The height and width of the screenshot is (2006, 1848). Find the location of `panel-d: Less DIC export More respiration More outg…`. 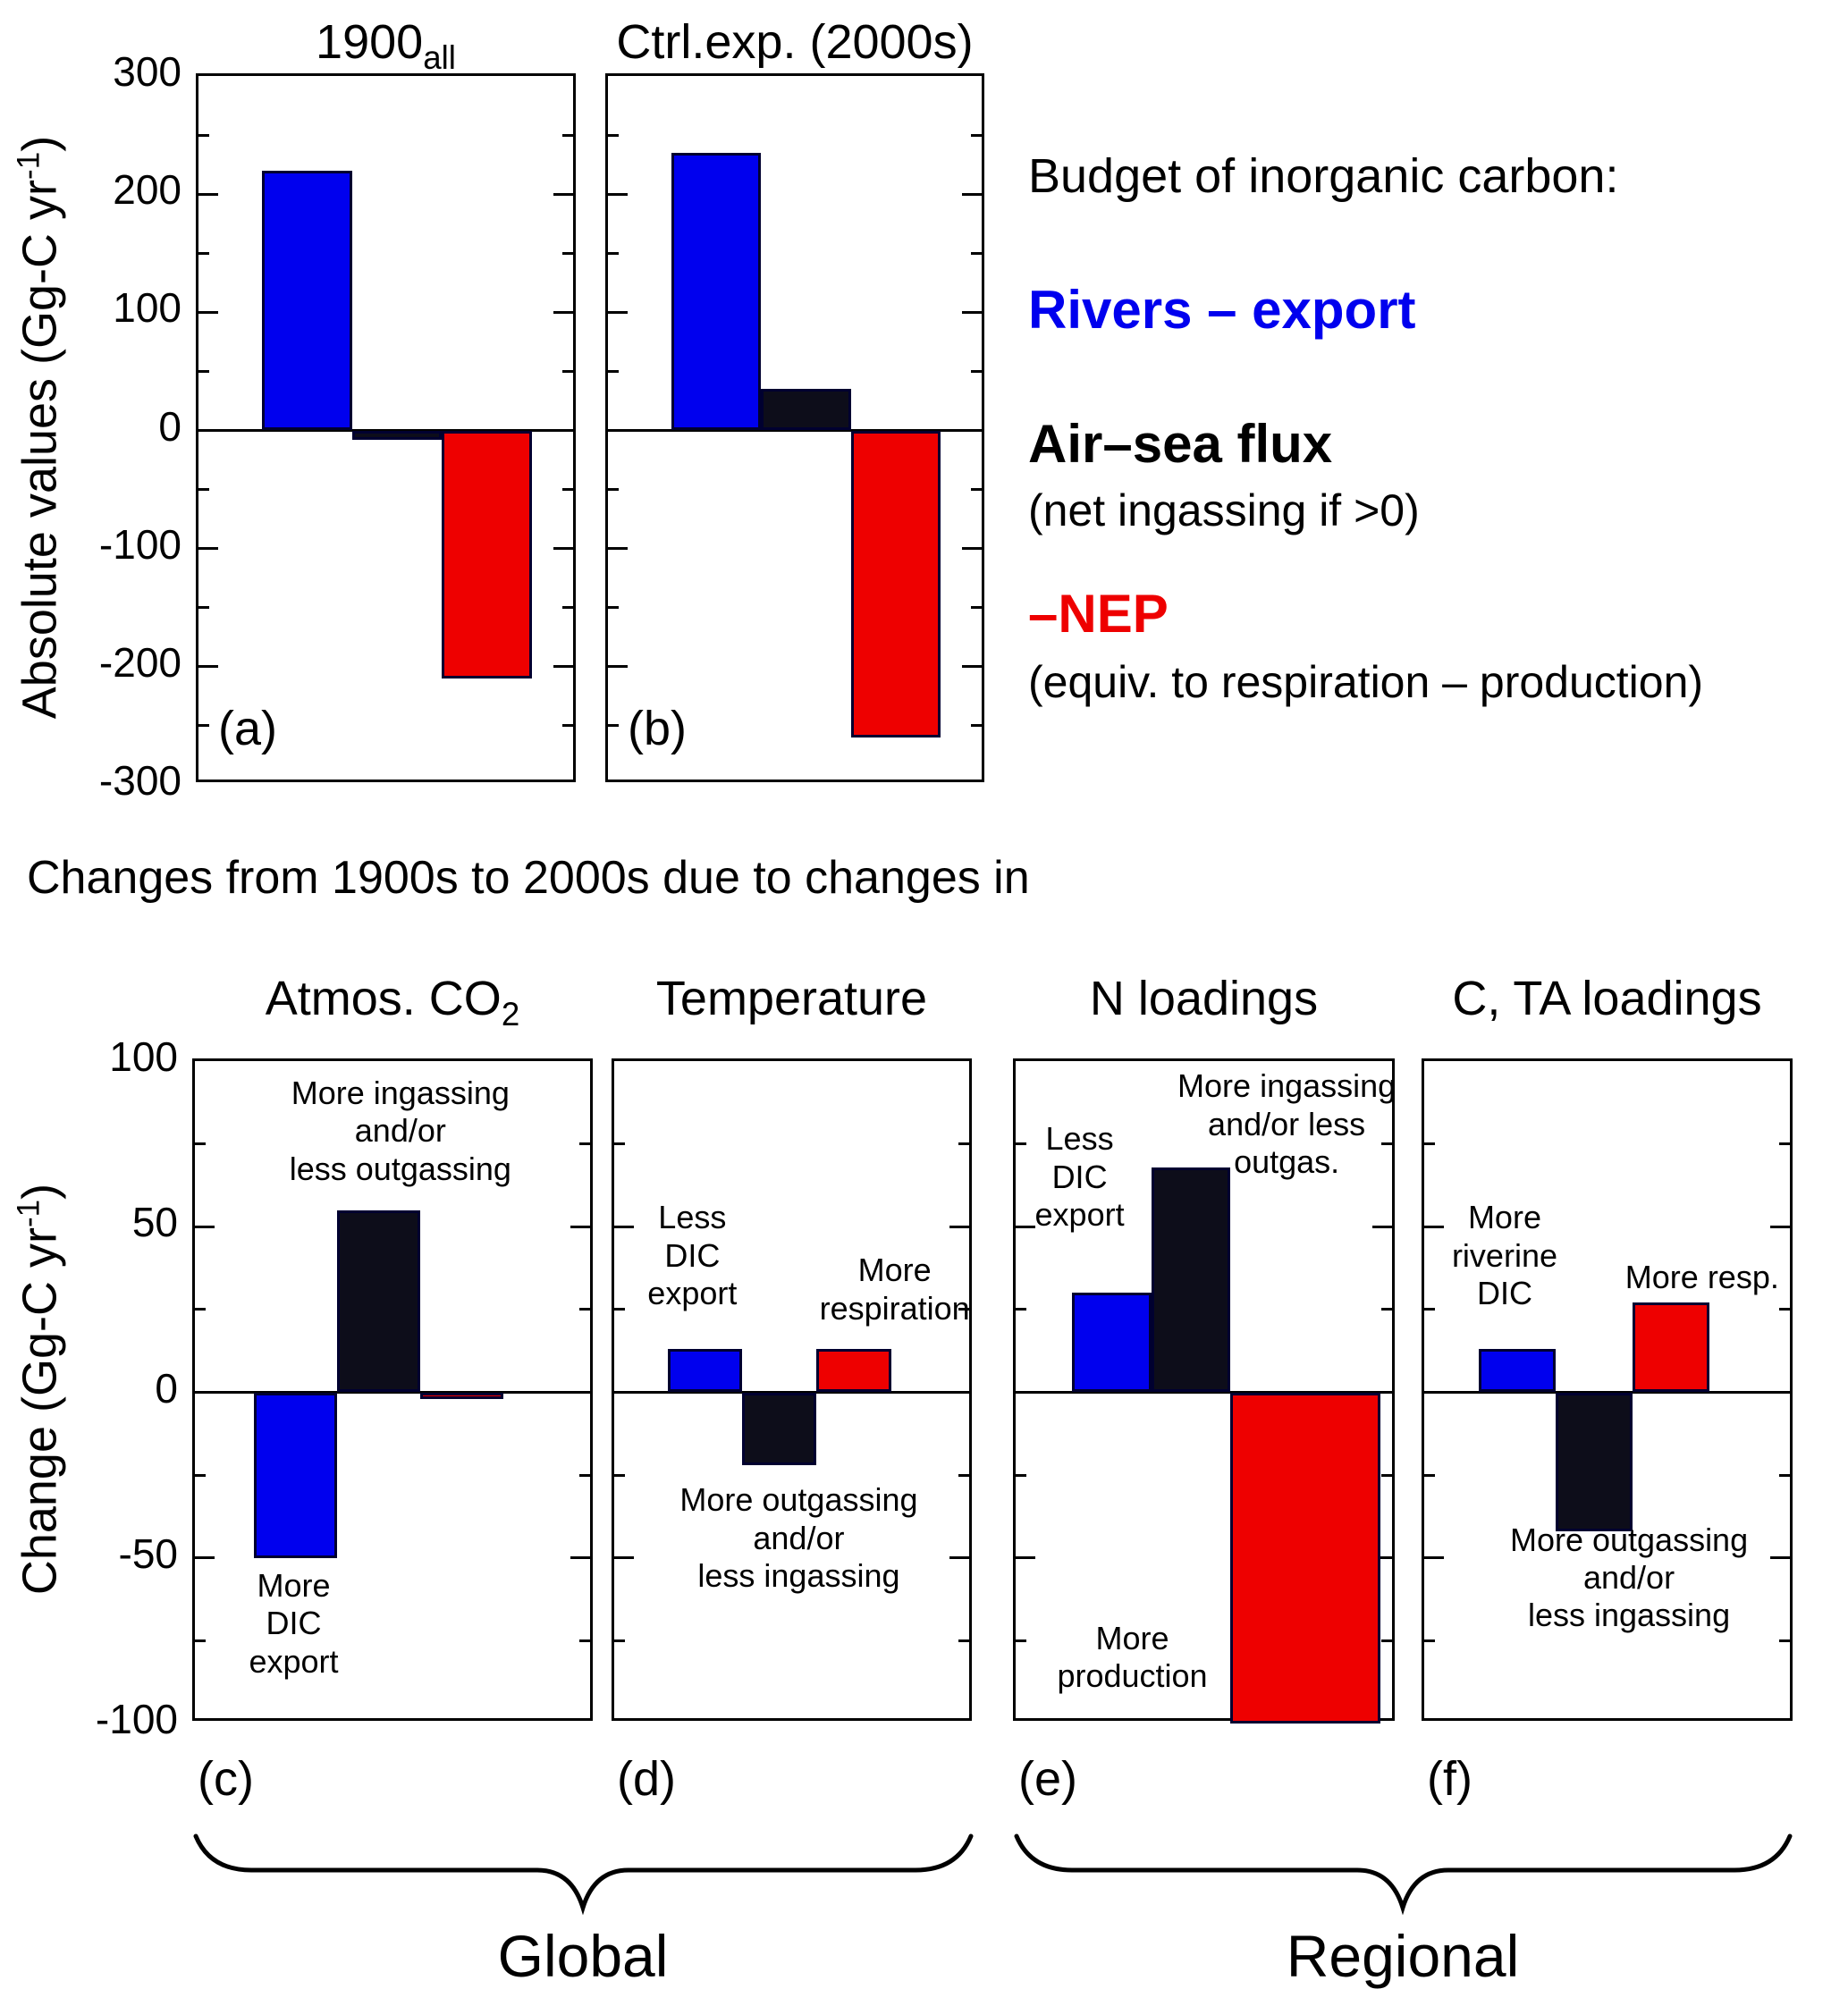

panel-d: Less DIC export More respiration More outg… is located at coordinates (792, 1389).